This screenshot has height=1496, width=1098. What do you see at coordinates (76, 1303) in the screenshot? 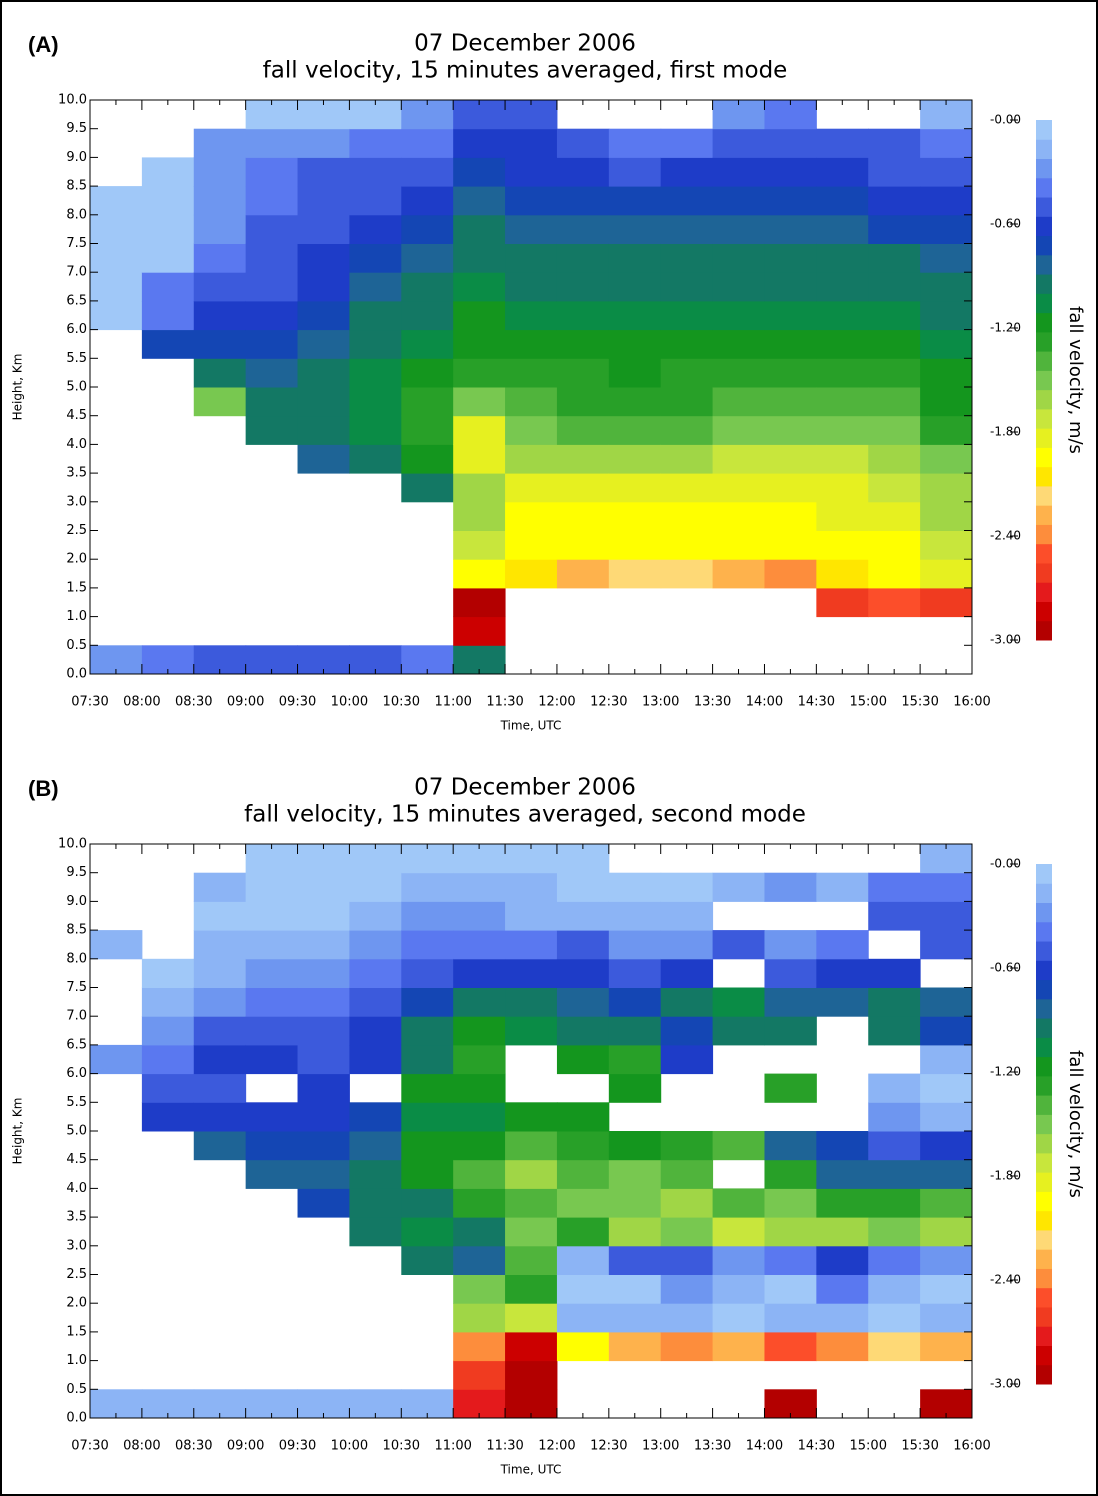
I see `y-tick-label: 2.0` at bounding box center [76, 1303].